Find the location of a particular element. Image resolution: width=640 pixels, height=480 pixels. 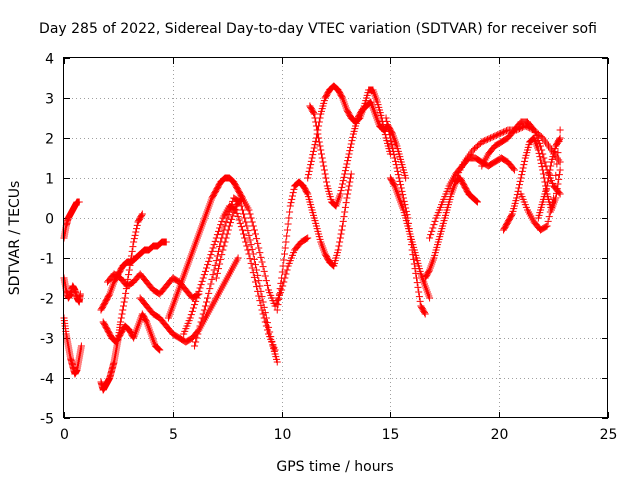

x-axis-label: GPS time / hours is located at coordinates (334, 467).